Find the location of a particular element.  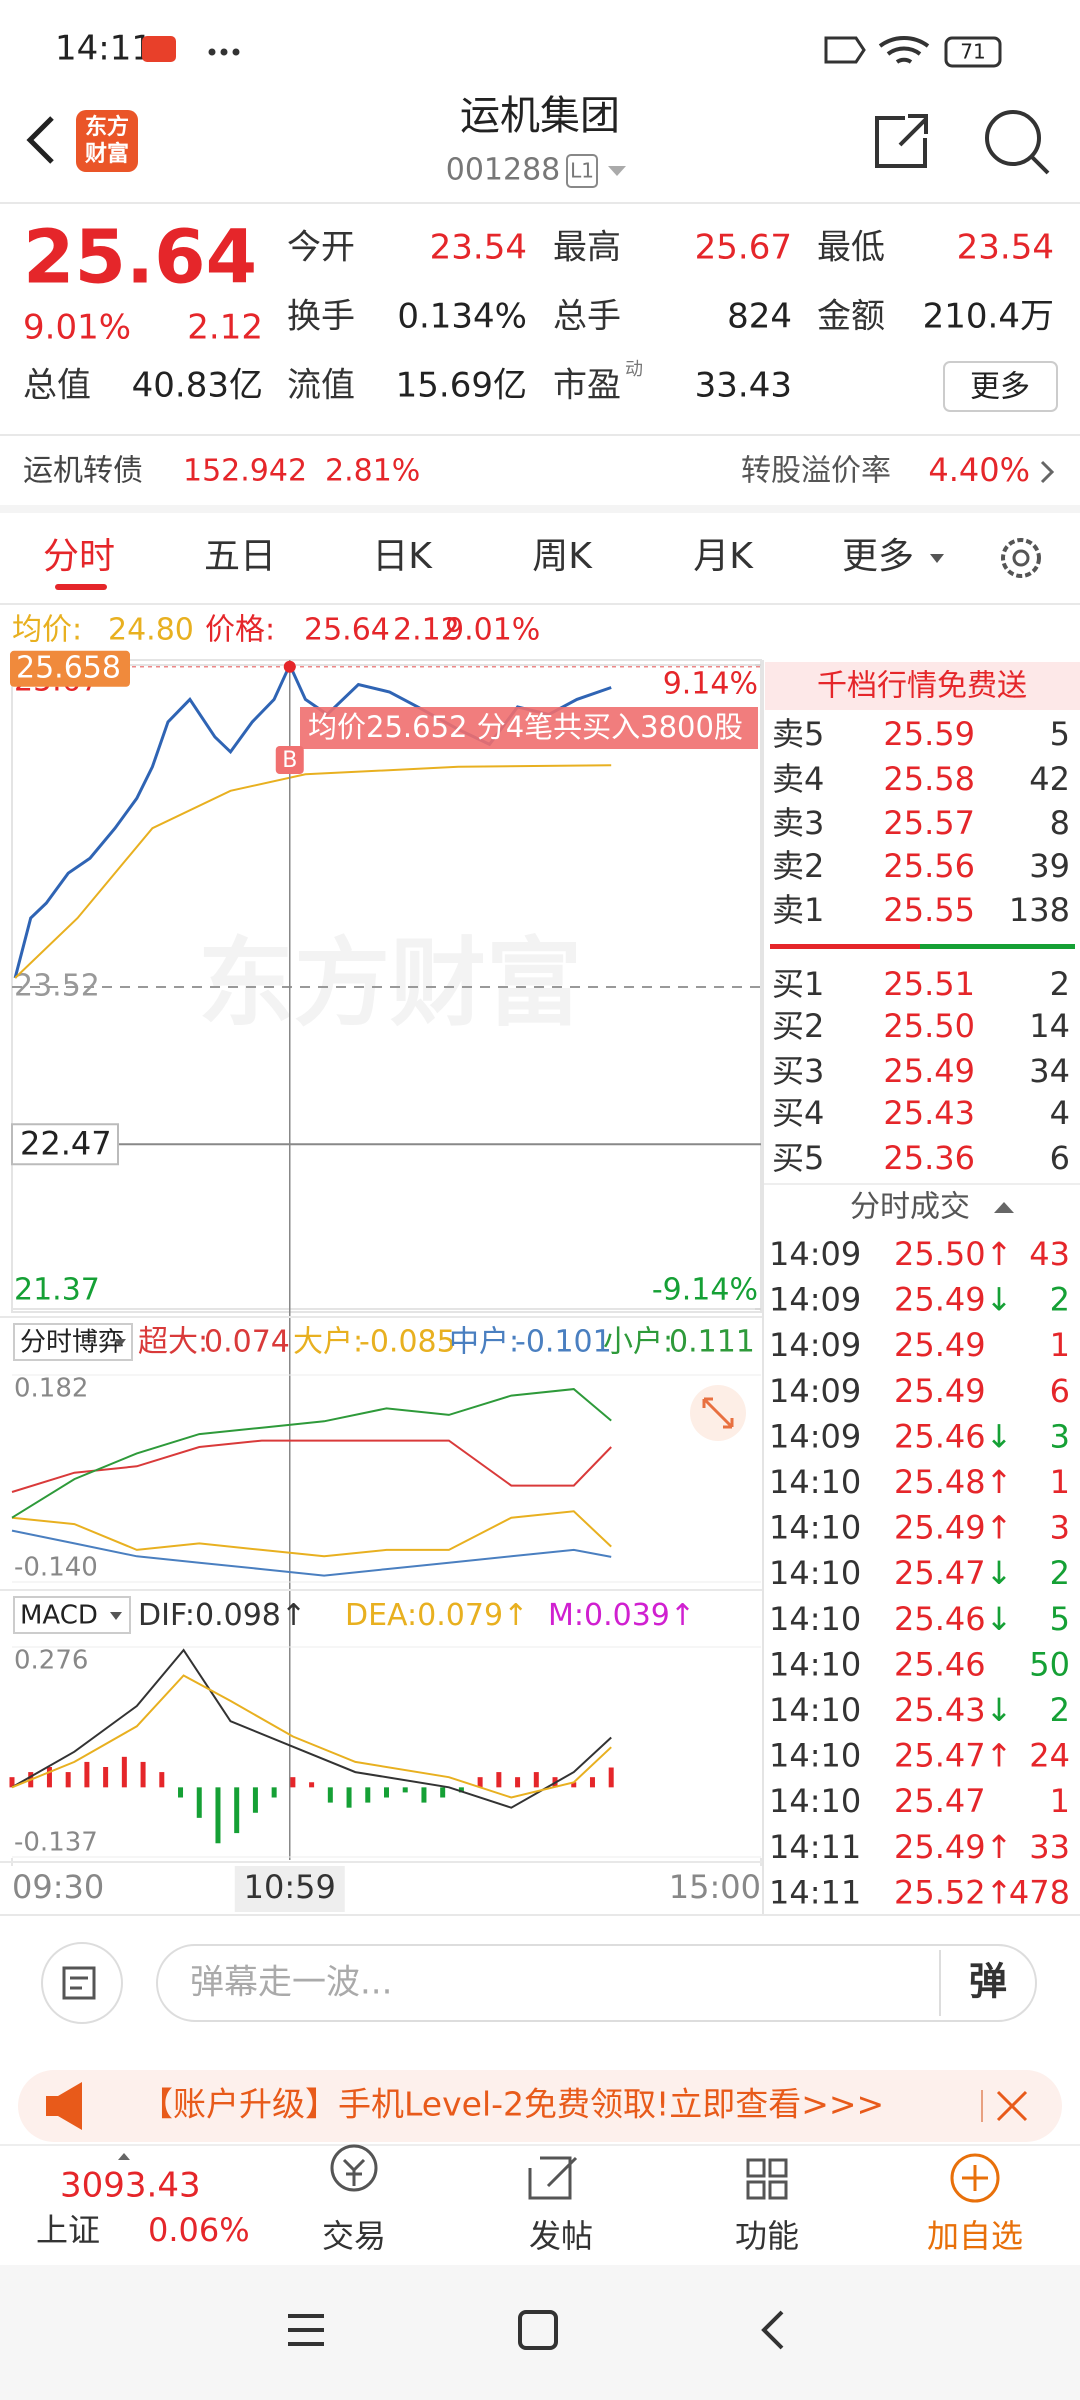

nav-item: 加自选 is located at coordinates (975, 2236).